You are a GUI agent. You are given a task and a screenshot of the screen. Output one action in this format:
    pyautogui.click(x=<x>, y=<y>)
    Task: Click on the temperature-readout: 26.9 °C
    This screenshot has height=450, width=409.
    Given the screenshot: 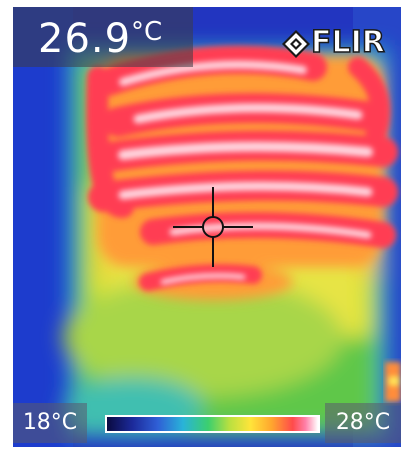 What is the action you would take?
    pyautogui.click(x=103, y=37)
    